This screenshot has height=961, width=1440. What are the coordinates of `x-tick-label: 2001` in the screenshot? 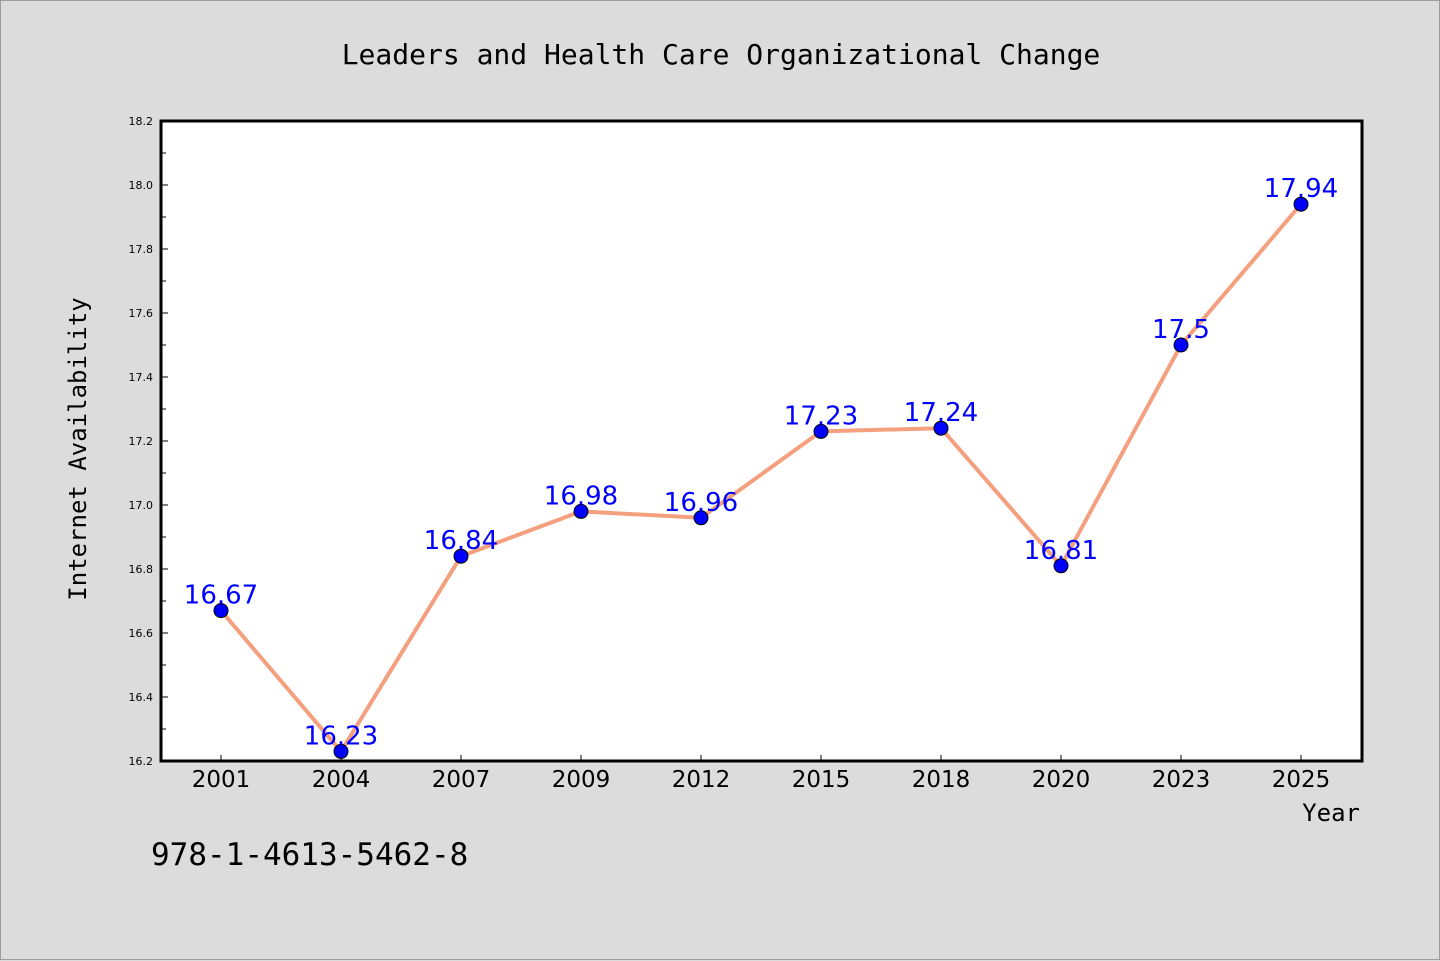 It's located at (221, 780).